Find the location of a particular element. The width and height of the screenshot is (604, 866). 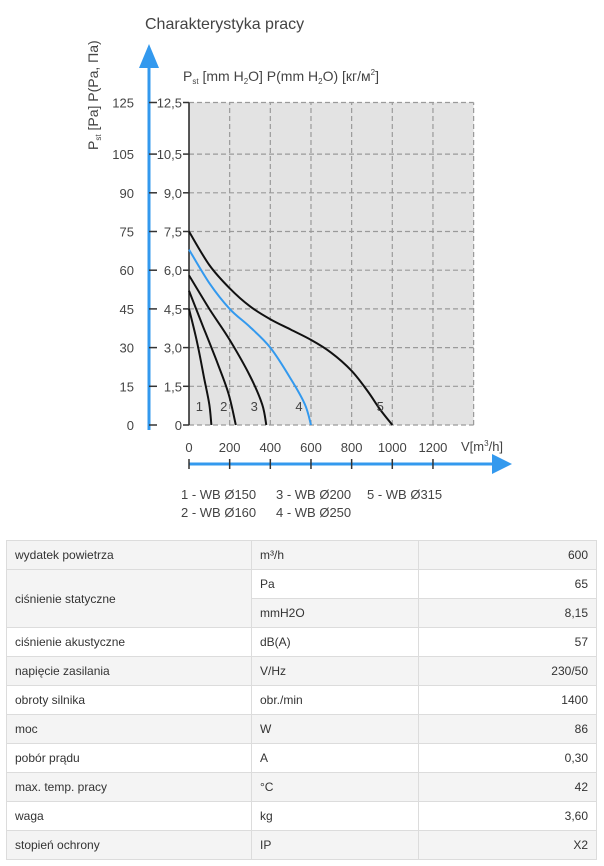

x-tick-label: 1000 is located at coordinates (392, 447).